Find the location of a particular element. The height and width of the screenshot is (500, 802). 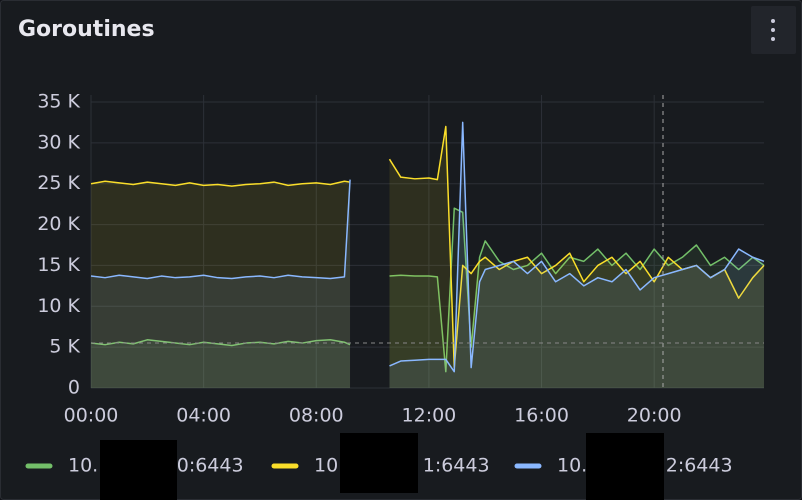

y-tick-label: 25 K is located at coordinates (58, 183).